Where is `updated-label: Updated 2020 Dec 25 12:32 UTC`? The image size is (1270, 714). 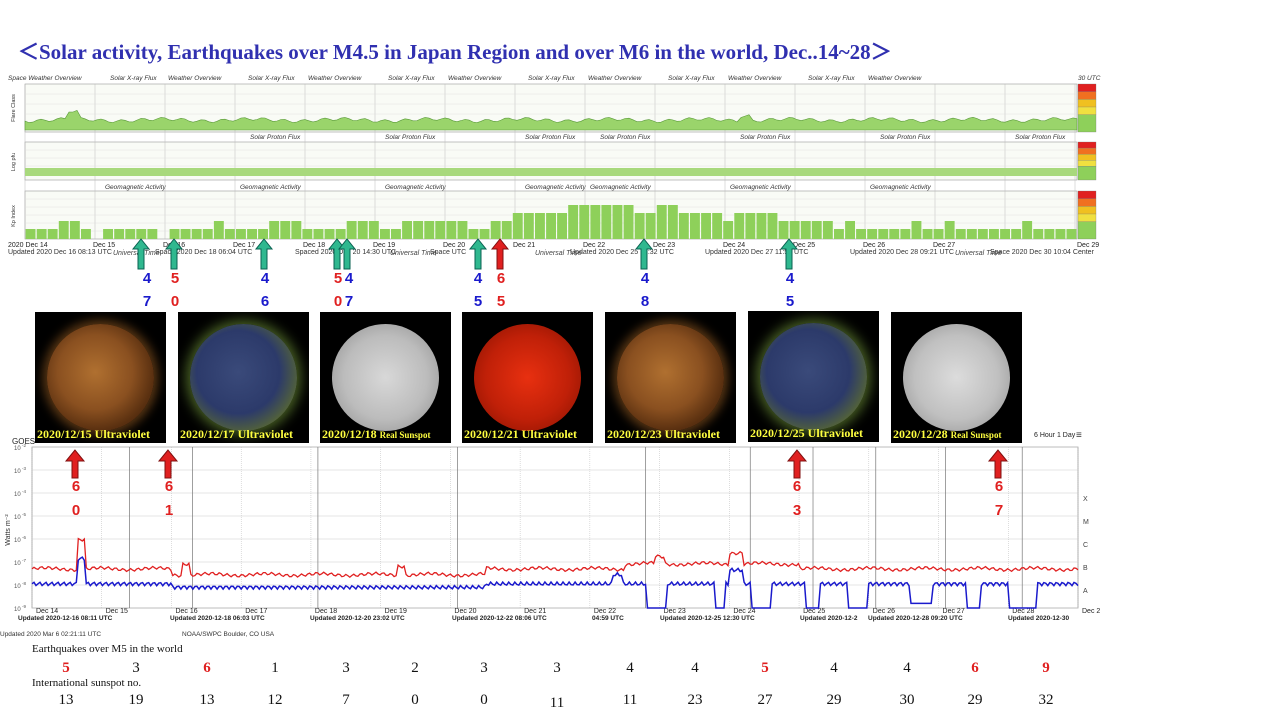 updated-label: Updated 2020 Dec 25 12:32 UTC is located at coordinates (622, 252).